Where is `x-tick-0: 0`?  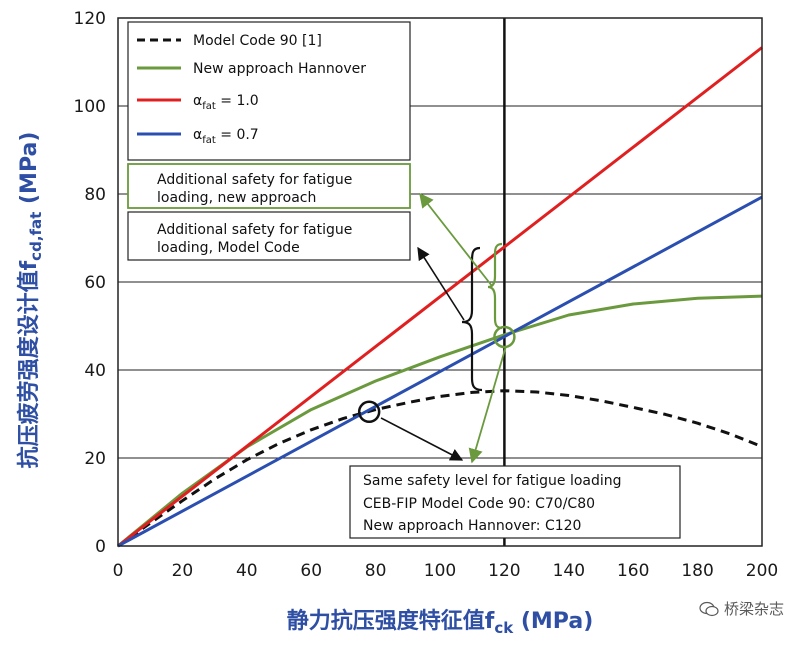
x-tick-0: 0 is located at coordinates (118, 571).